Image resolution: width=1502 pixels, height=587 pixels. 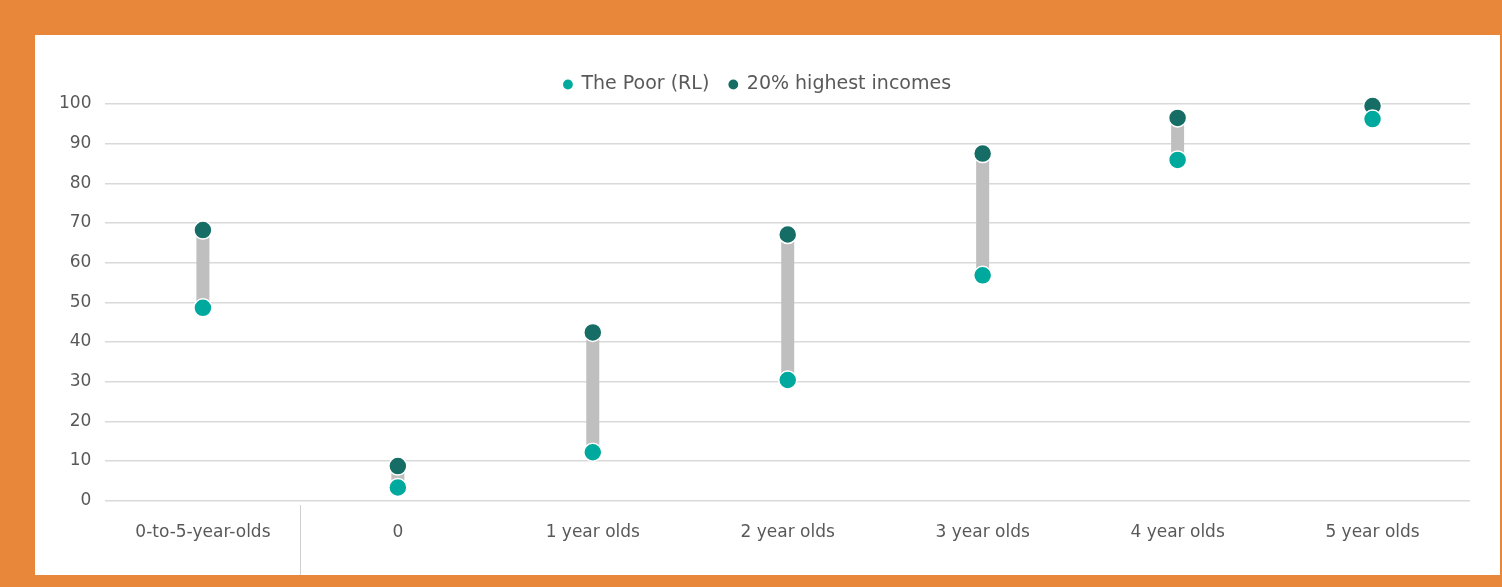 I want to click on x-tick-label: 0, so click(x=398, y=531).